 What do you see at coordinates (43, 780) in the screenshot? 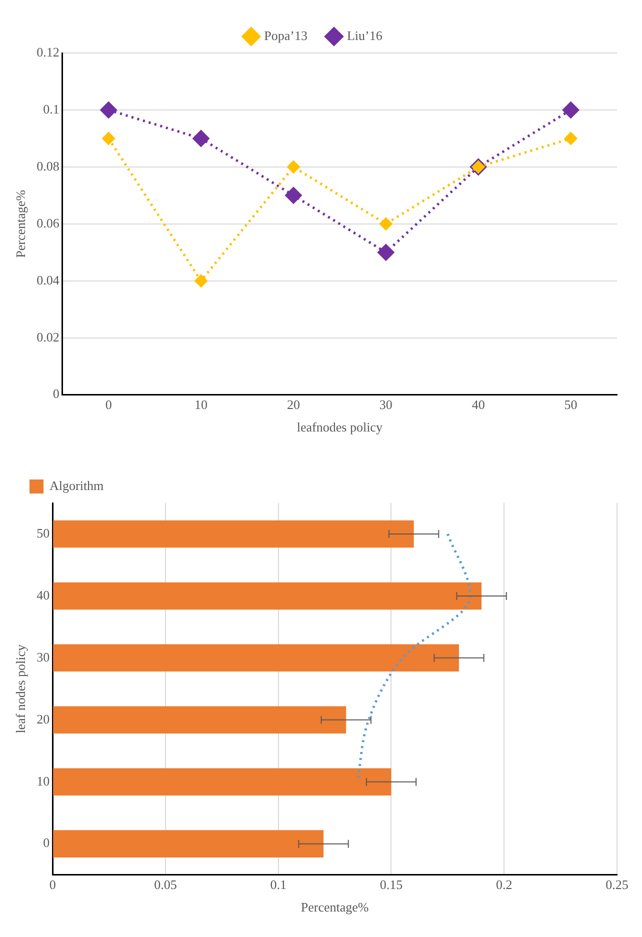
I see `y-tick-label: 10` at bounding box center [43, 780].